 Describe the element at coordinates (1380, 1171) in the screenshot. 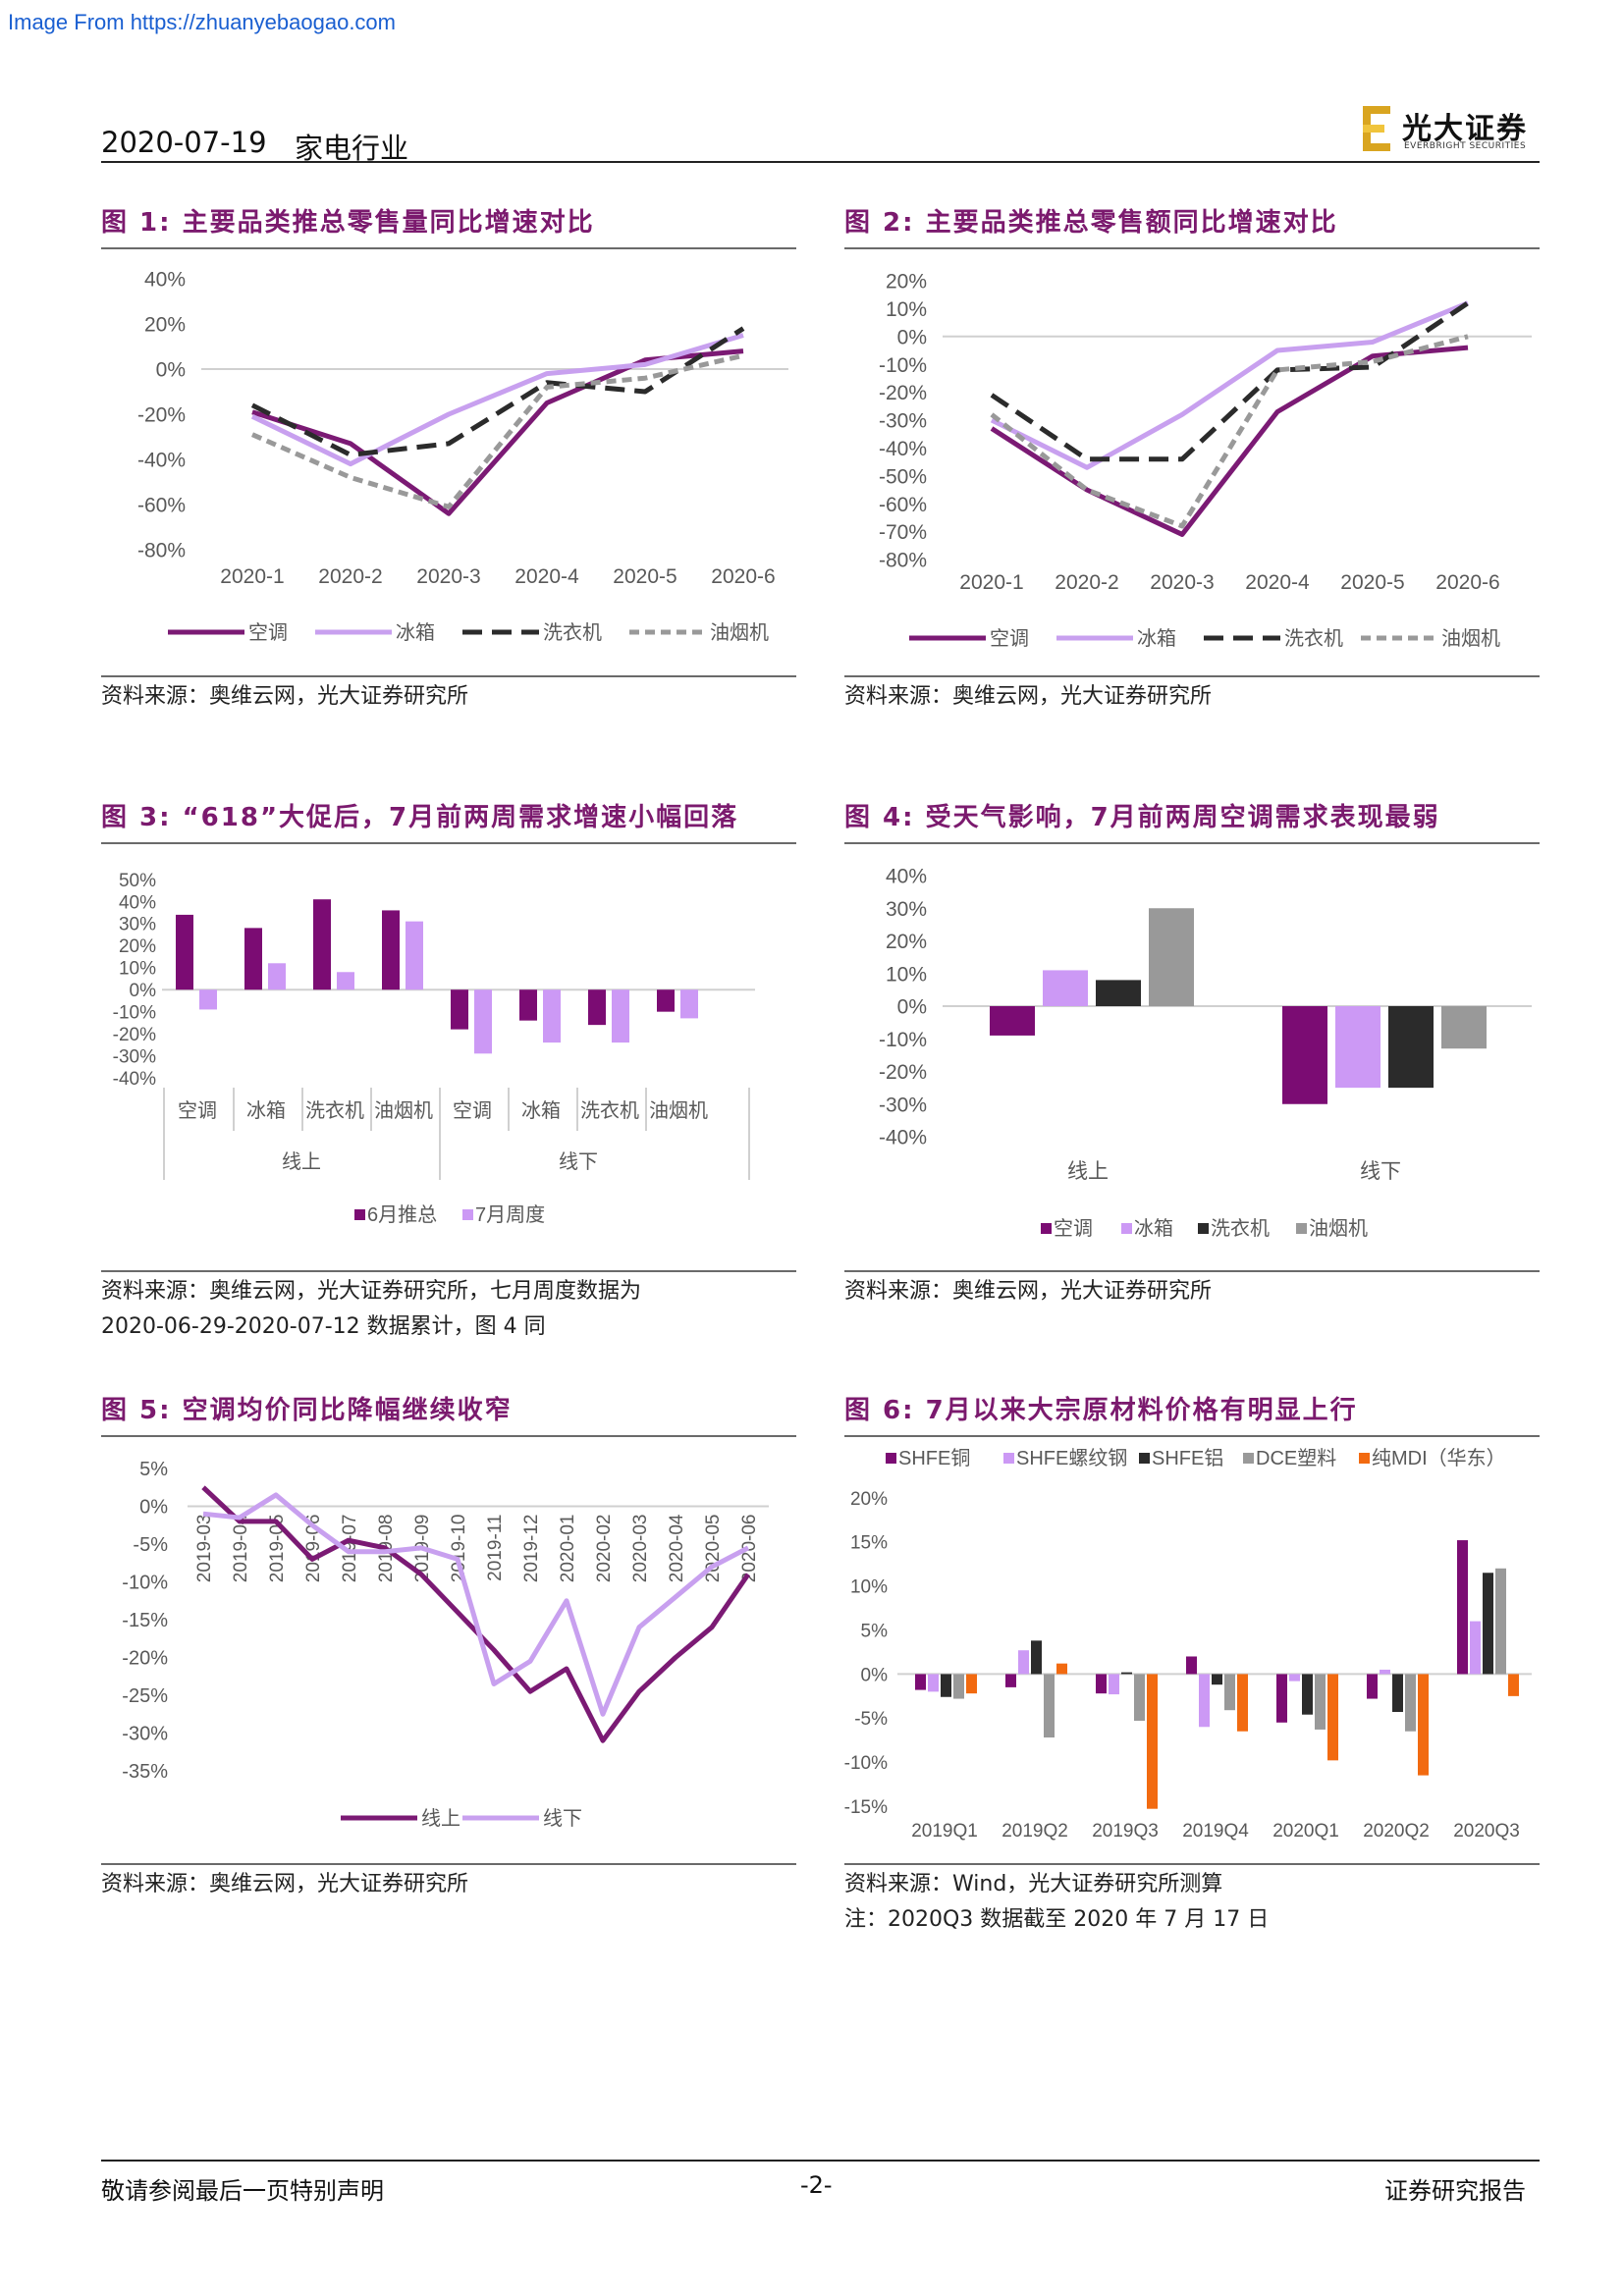

I see `x-tick-label: 线下` at that location.